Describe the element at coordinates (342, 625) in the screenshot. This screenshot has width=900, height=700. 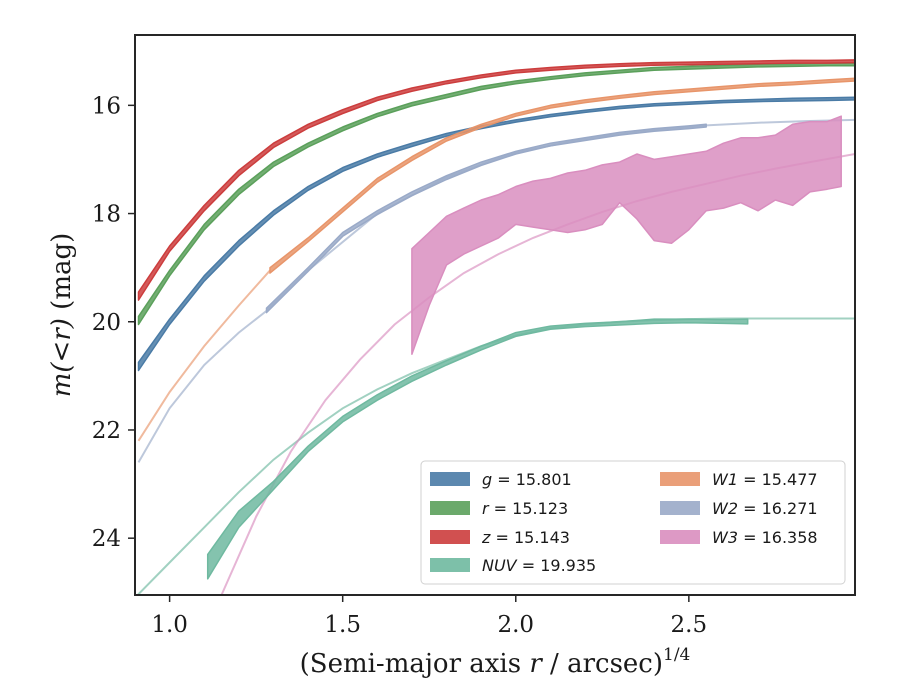
I see `x-tick-label: 1.5` at that location.